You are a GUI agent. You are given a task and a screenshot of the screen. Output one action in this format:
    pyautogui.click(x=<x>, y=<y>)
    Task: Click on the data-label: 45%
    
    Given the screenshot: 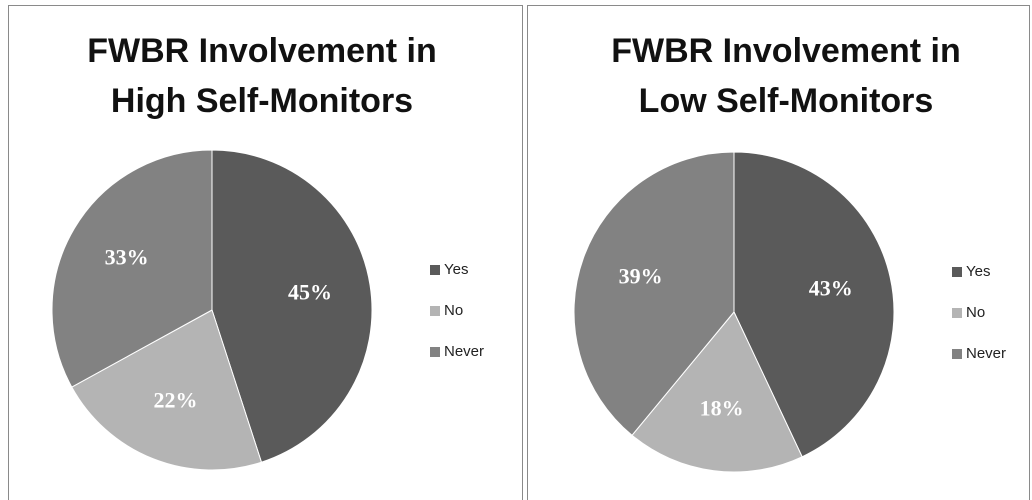 What is the action you would take?
    pyautogui.click(x=310, y=292)
    